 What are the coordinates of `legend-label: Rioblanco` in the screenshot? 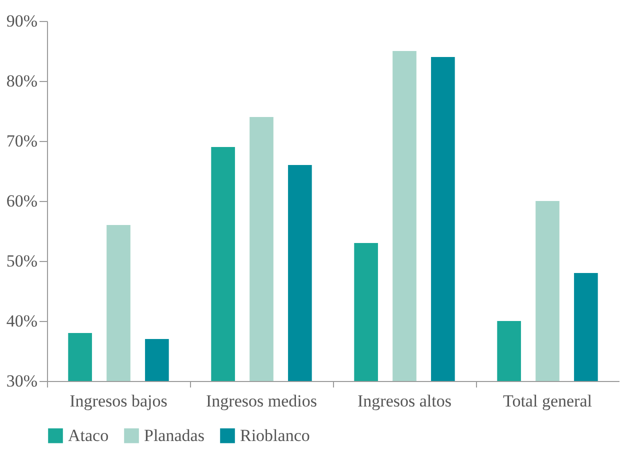 It's located at (275, 435).